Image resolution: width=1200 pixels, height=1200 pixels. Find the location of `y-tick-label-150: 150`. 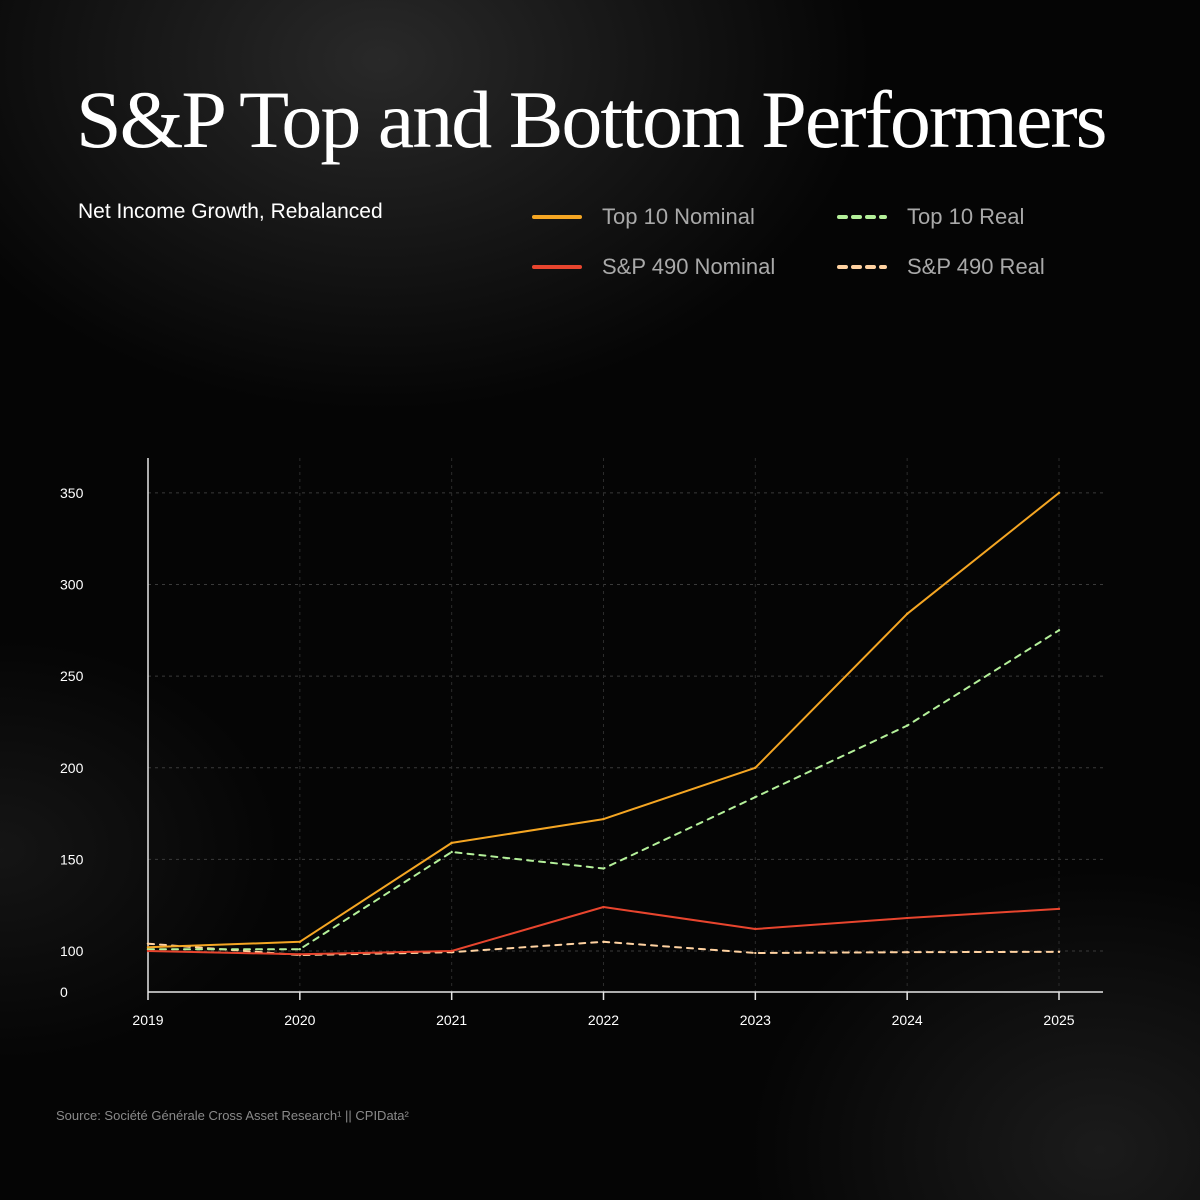

y-tick-label-150: 150 is located at coordinates (72, 859).